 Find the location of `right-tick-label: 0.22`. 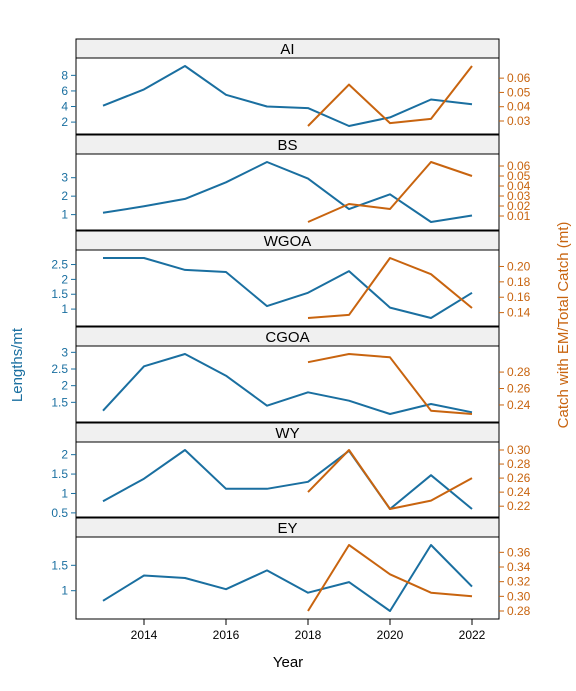

right-tick-label: 0.22 is located at coordinates (519, 506).